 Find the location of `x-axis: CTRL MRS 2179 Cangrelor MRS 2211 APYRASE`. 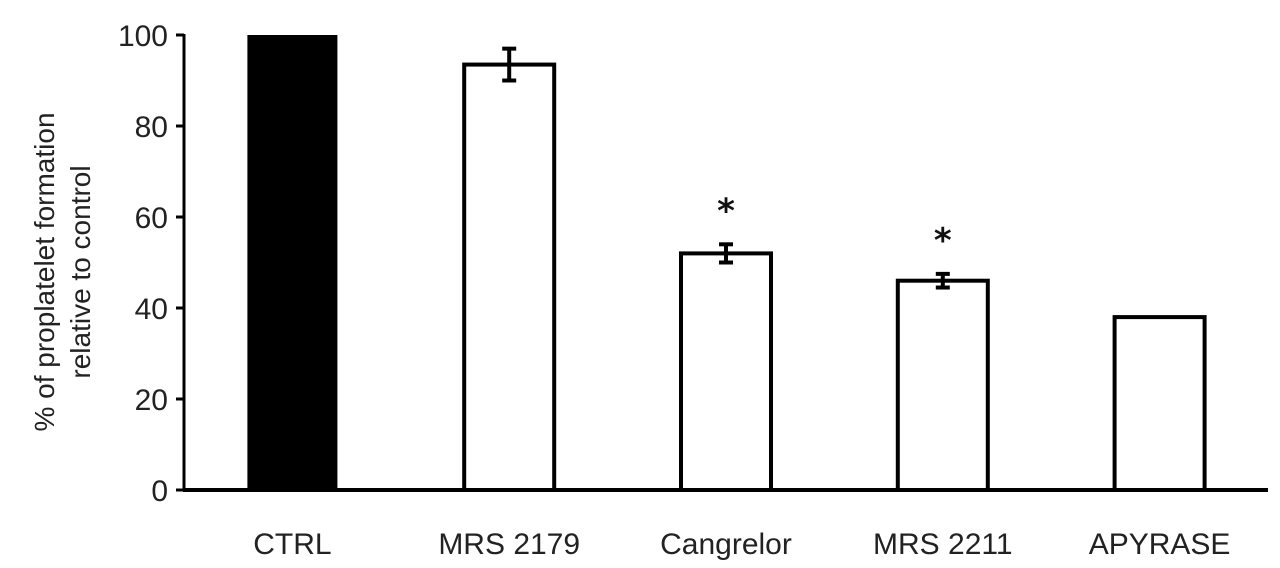

x-axis: CTRL MRS 2179 Cangrelor MRS 2211 APYRASE is located at coordinates (725, 524).